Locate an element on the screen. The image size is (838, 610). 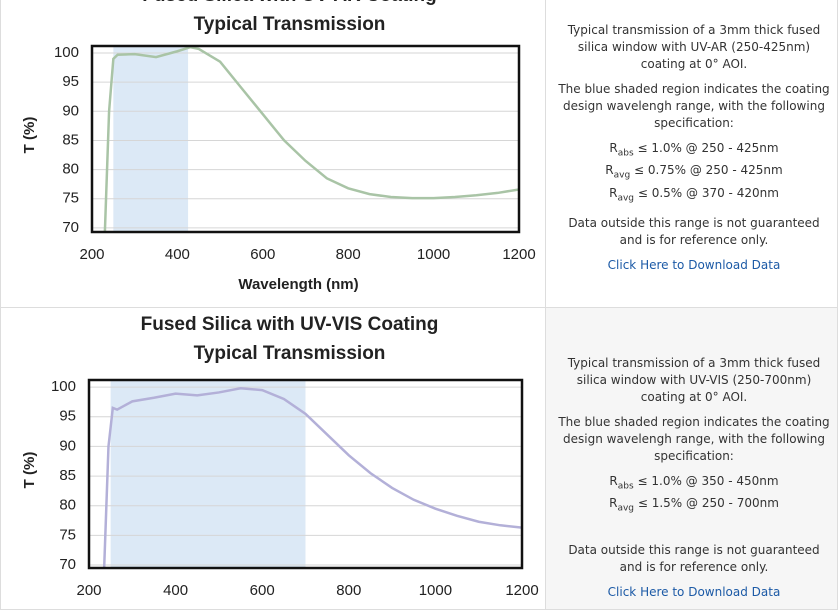
spec: Ravg ≤ 0.5% @ 370 - 420nm is located at coordinates (694, 196).